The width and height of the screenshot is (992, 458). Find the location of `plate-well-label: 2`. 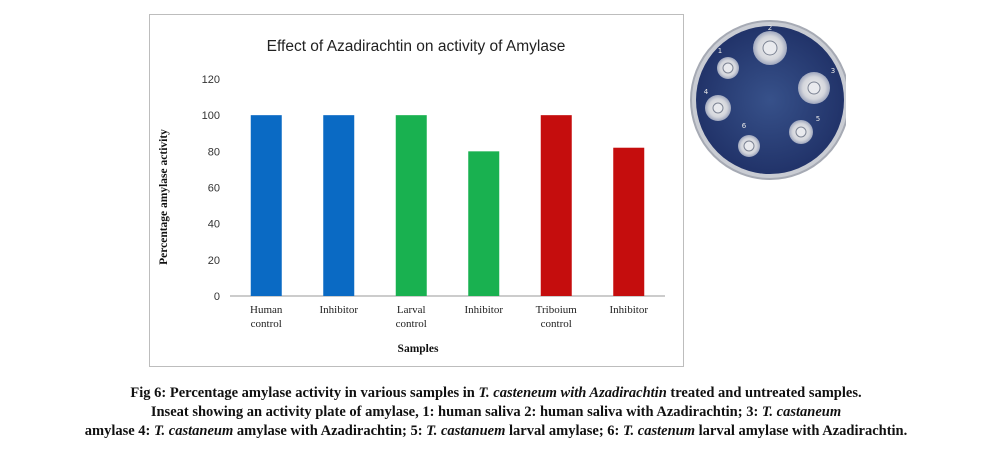

plate-well-label: 2 is located at coordinates (770, 28).